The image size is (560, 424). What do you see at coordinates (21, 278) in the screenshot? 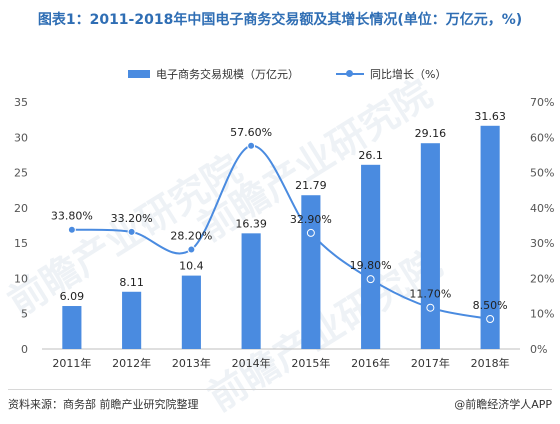
I see `y-left-tick-label: 10` at bounding box center [21, 278].